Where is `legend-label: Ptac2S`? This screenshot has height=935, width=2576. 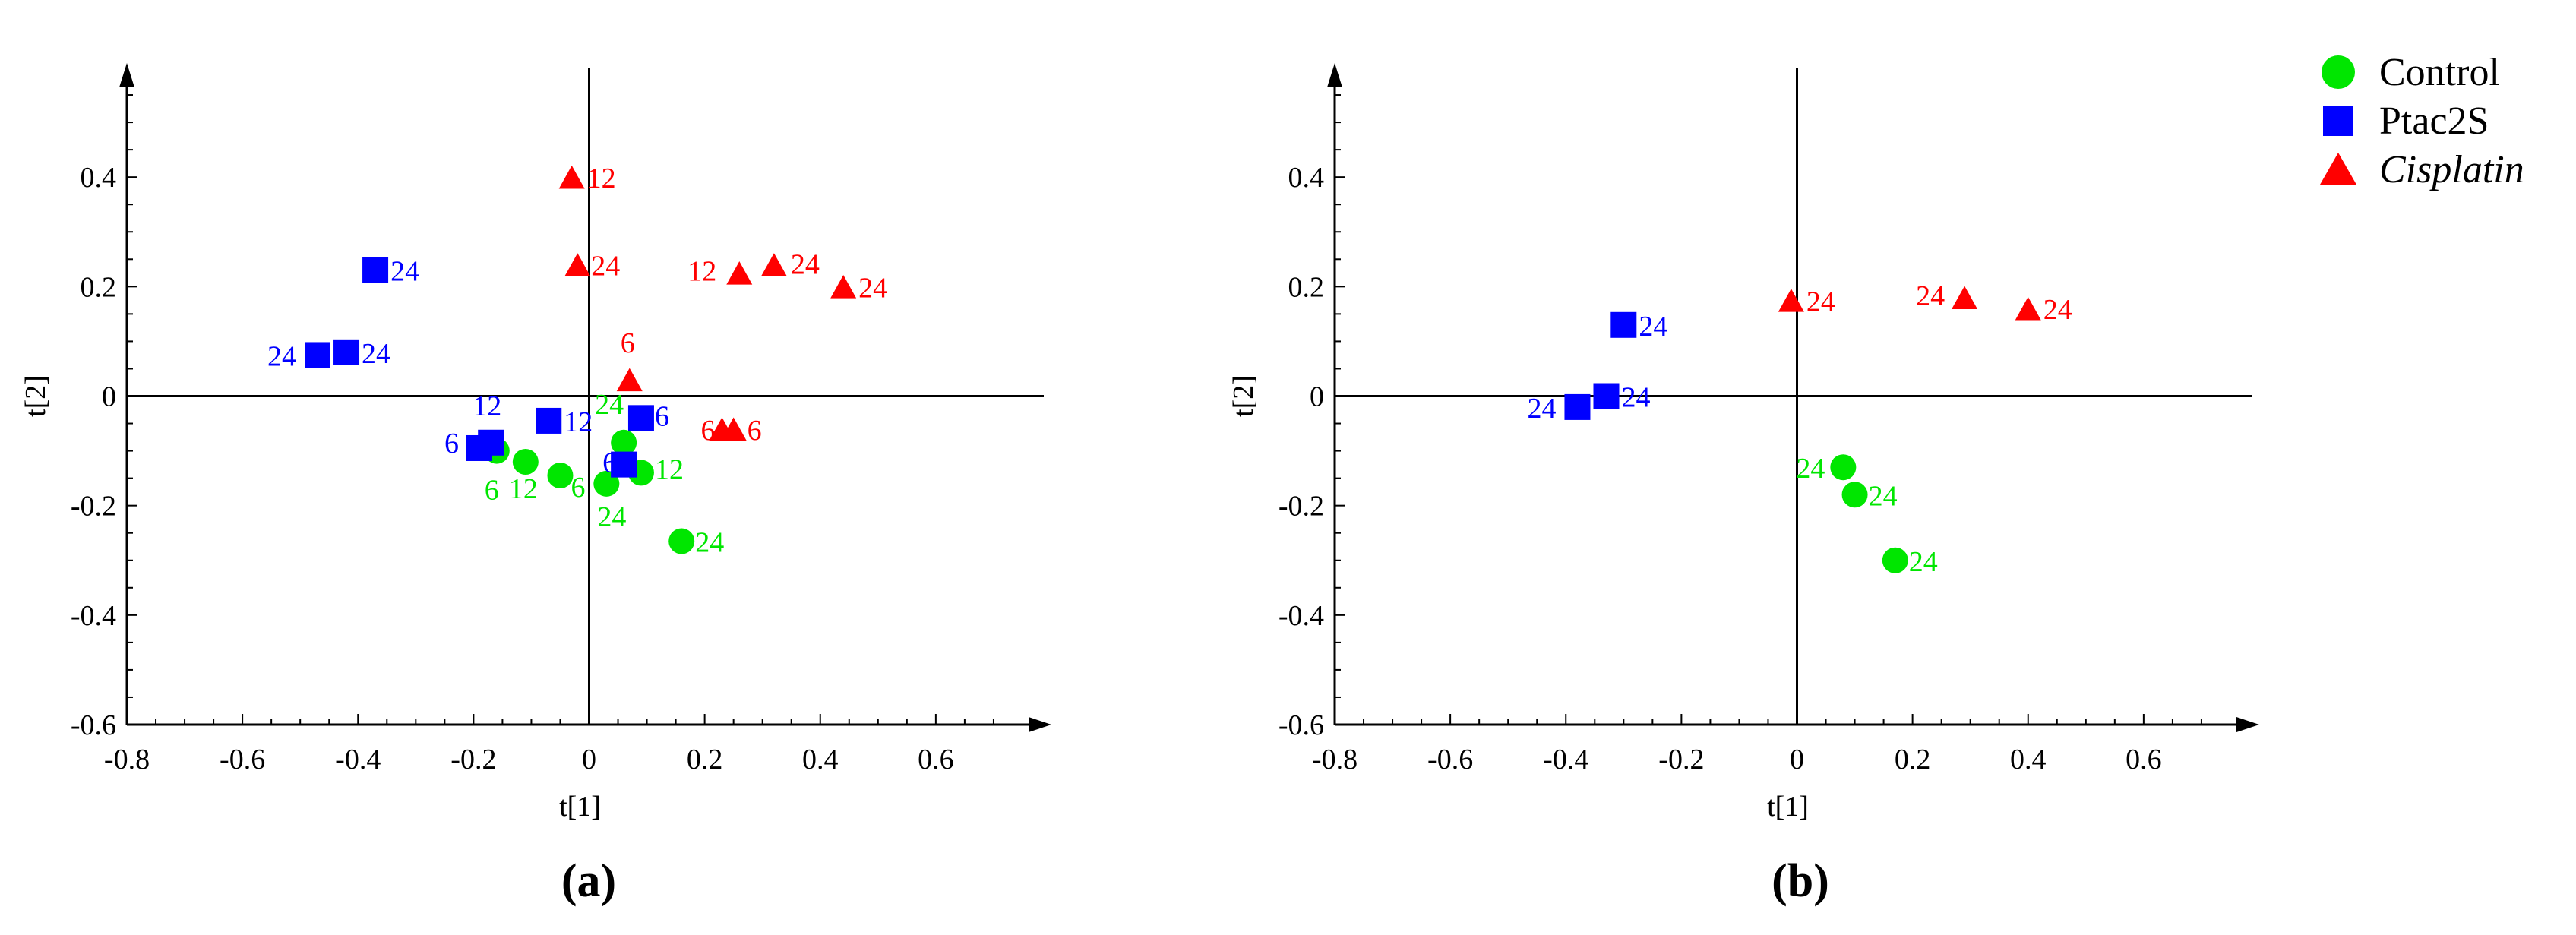
legend-label: Ptac2S is located at coordinates (2434, 121).